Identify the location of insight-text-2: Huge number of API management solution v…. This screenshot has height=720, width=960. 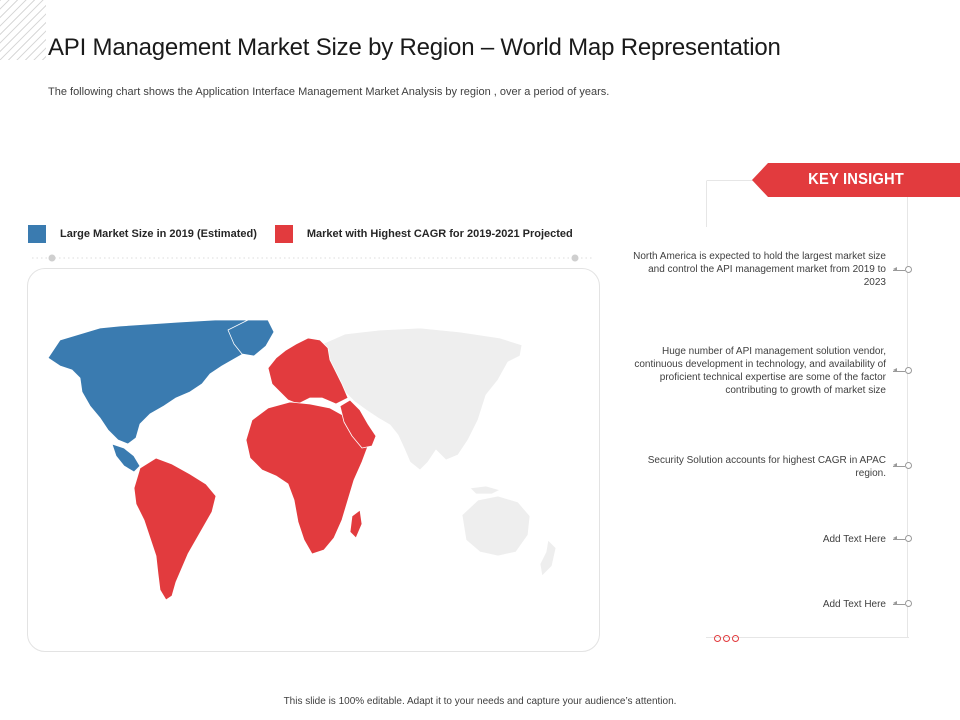
(760, 371).